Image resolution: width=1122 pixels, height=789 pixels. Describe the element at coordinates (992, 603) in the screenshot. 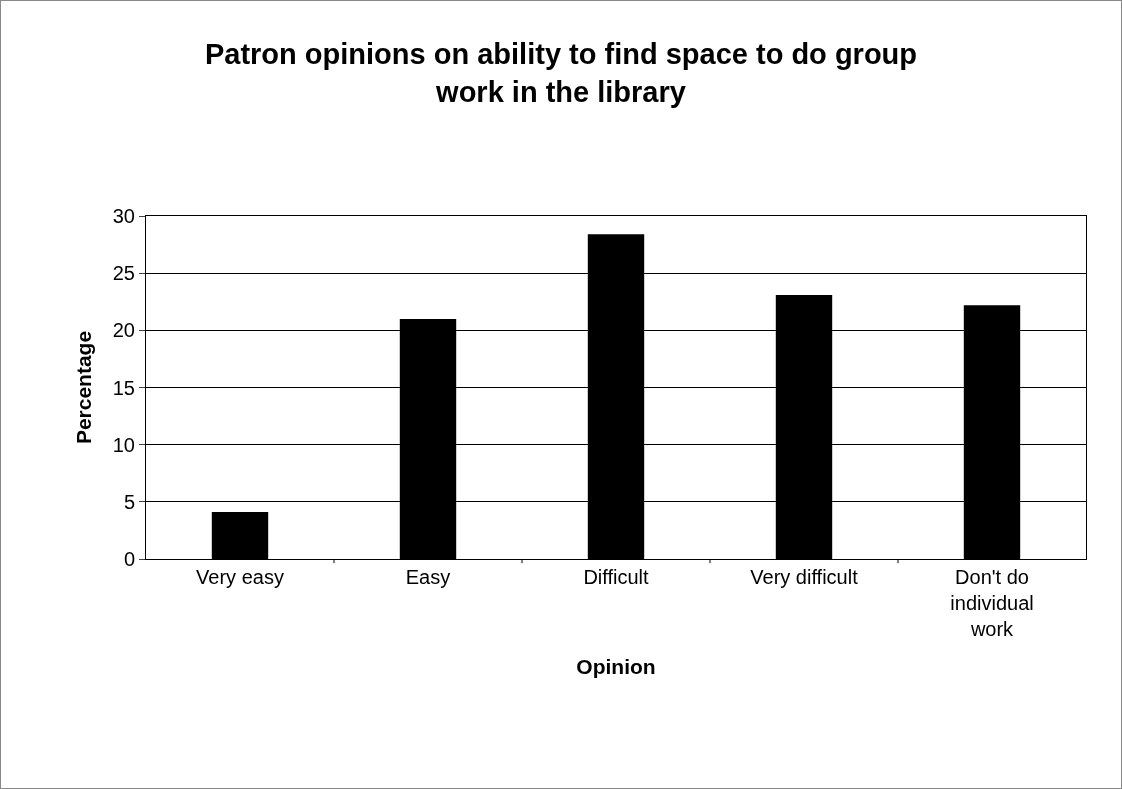

I see `x-tick-label: Don't do individual work` at that location.